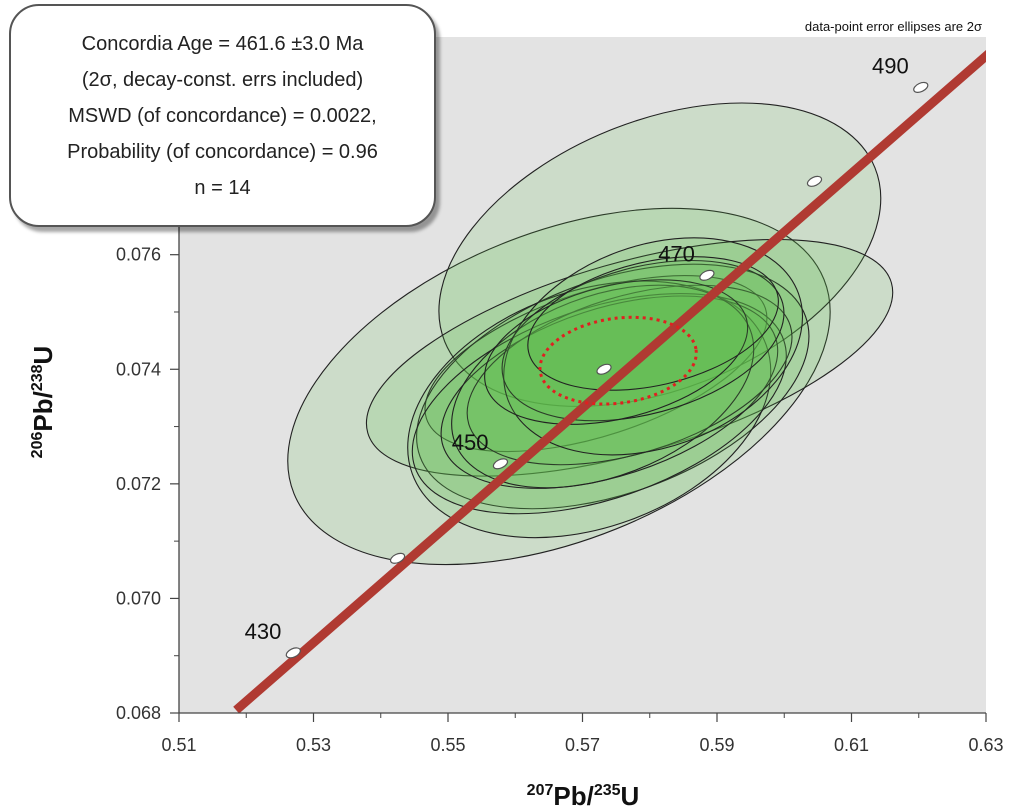 The width and height of the screenshot is (1019, 812). Describe the element at coordinates (630, 796) in the screenshot. I see `x-axis-title-element2: U` at that location.